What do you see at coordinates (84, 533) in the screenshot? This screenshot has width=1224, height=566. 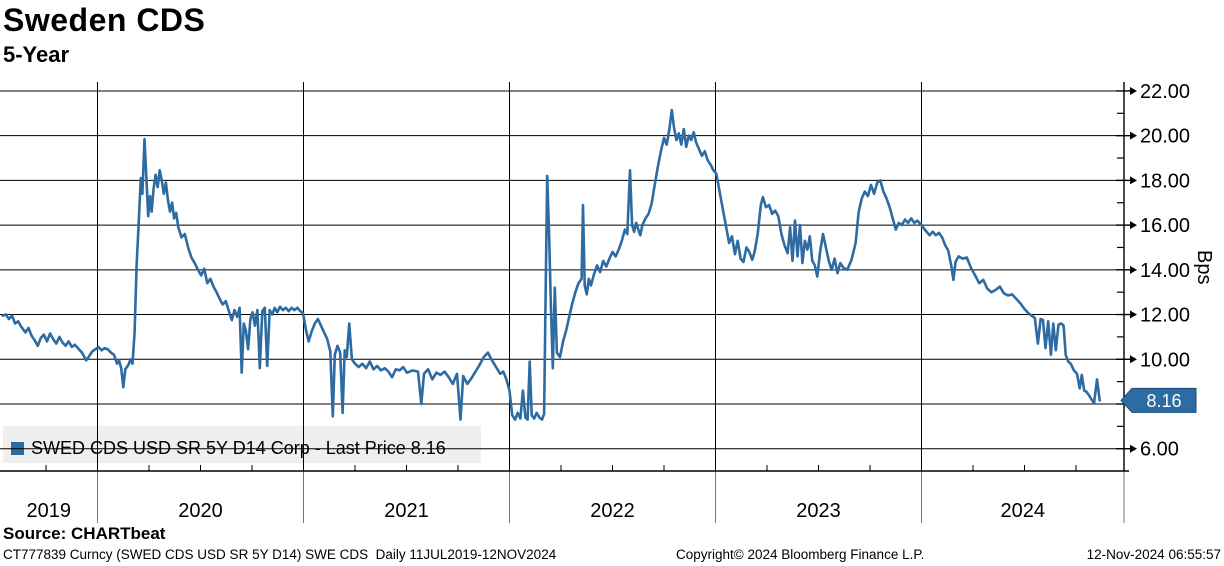 I see `source-text: Source: CHARTbeat` at bounding box center [84, 533].